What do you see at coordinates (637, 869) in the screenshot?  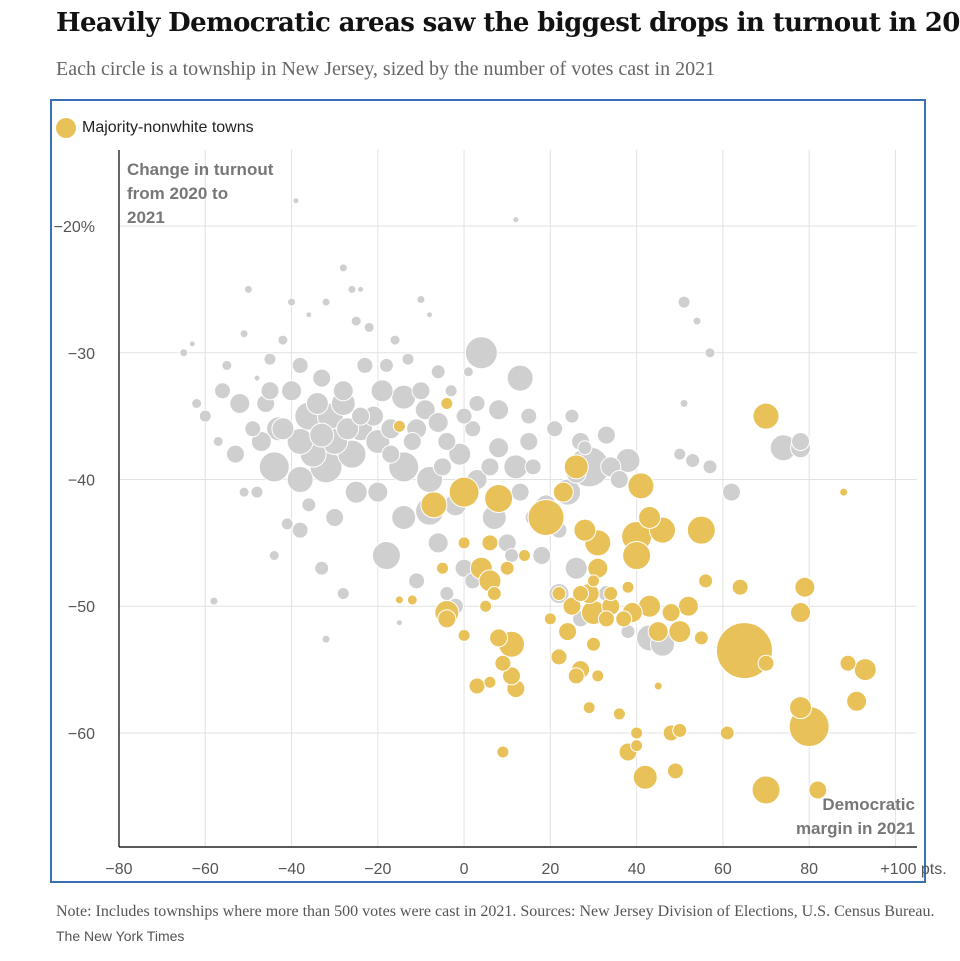 I see `x-tick-label: 40` at bounding box center [637, 869].